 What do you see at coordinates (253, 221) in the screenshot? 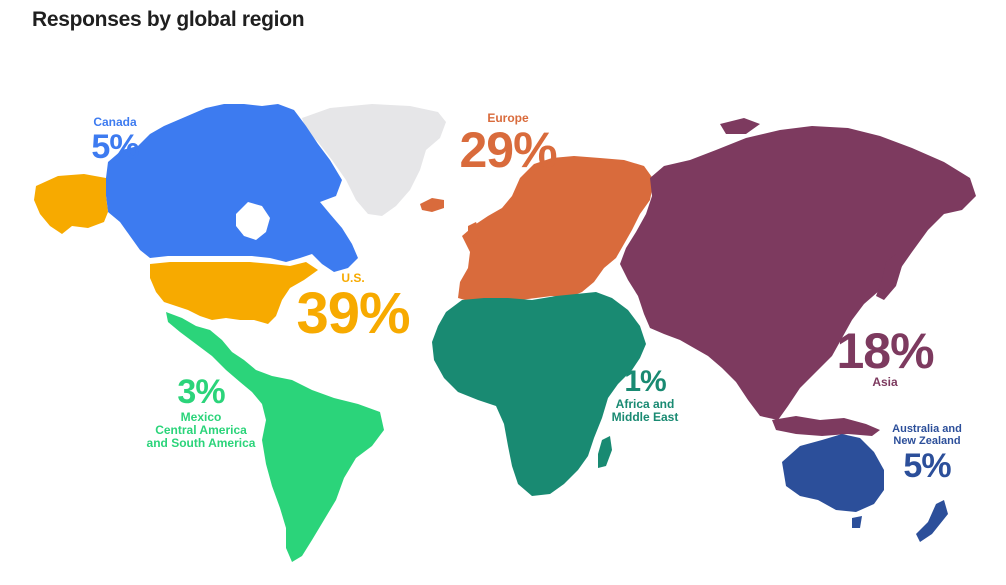
I see `hudson-bay-shape` at bounding box center [253, 221].